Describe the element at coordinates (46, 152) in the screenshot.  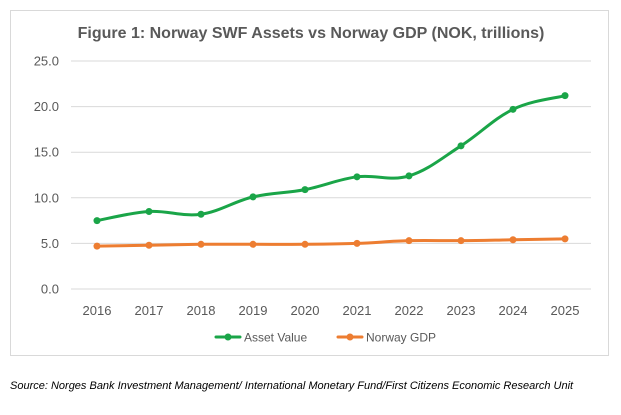
I see `y-tick-label: 15.0` at that location.